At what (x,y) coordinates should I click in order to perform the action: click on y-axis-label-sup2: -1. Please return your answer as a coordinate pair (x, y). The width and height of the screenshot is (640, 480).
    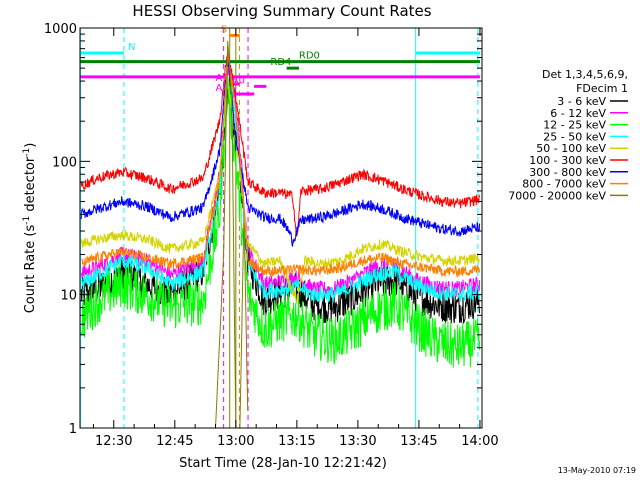
    Looking at the image, I should click on (27, 152).